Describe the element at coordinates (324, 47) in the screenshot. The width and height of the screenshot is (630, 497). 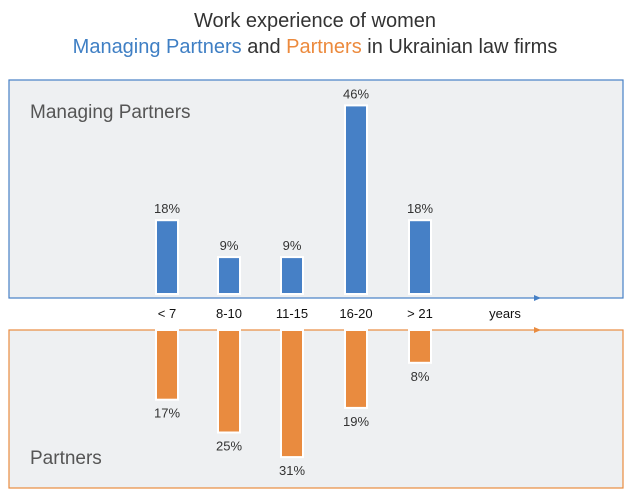
I see `subtitle-partners: Partners` at that location.